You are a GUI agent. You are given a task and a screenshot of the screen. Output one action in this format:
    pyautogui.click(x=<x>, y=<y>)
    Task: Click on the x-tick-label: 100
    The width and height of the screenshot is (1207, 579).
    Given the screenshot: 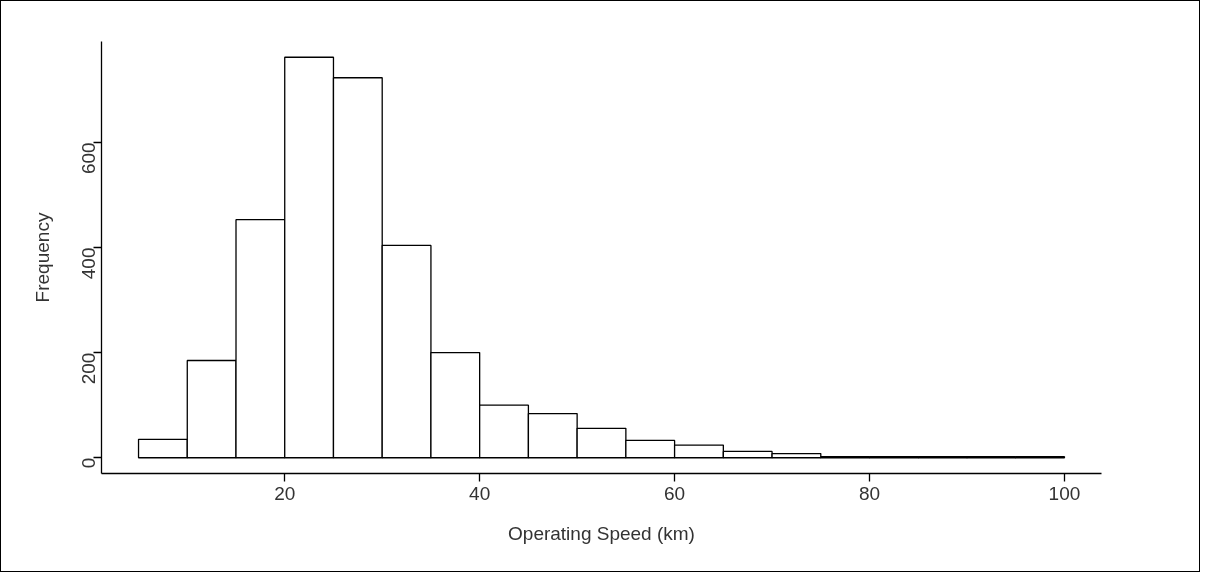 What is the action you would take?
    pyautogui.click(x=1064, y=493)
    